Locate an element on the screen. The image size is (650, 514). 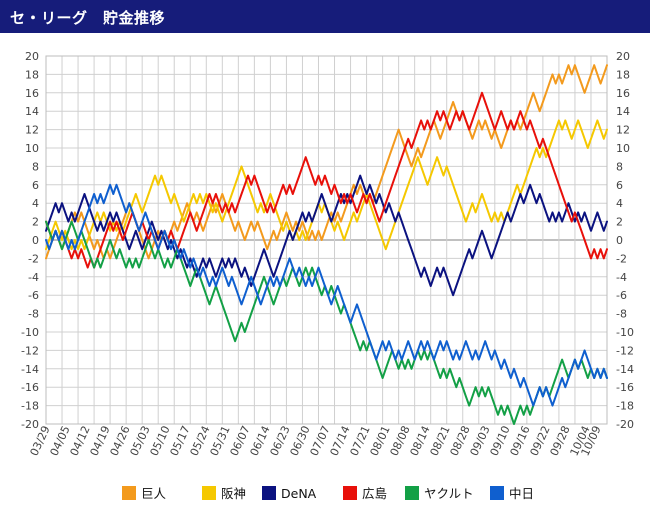
legend-label-4: ヤクルト is located at coordinates (449, 493).